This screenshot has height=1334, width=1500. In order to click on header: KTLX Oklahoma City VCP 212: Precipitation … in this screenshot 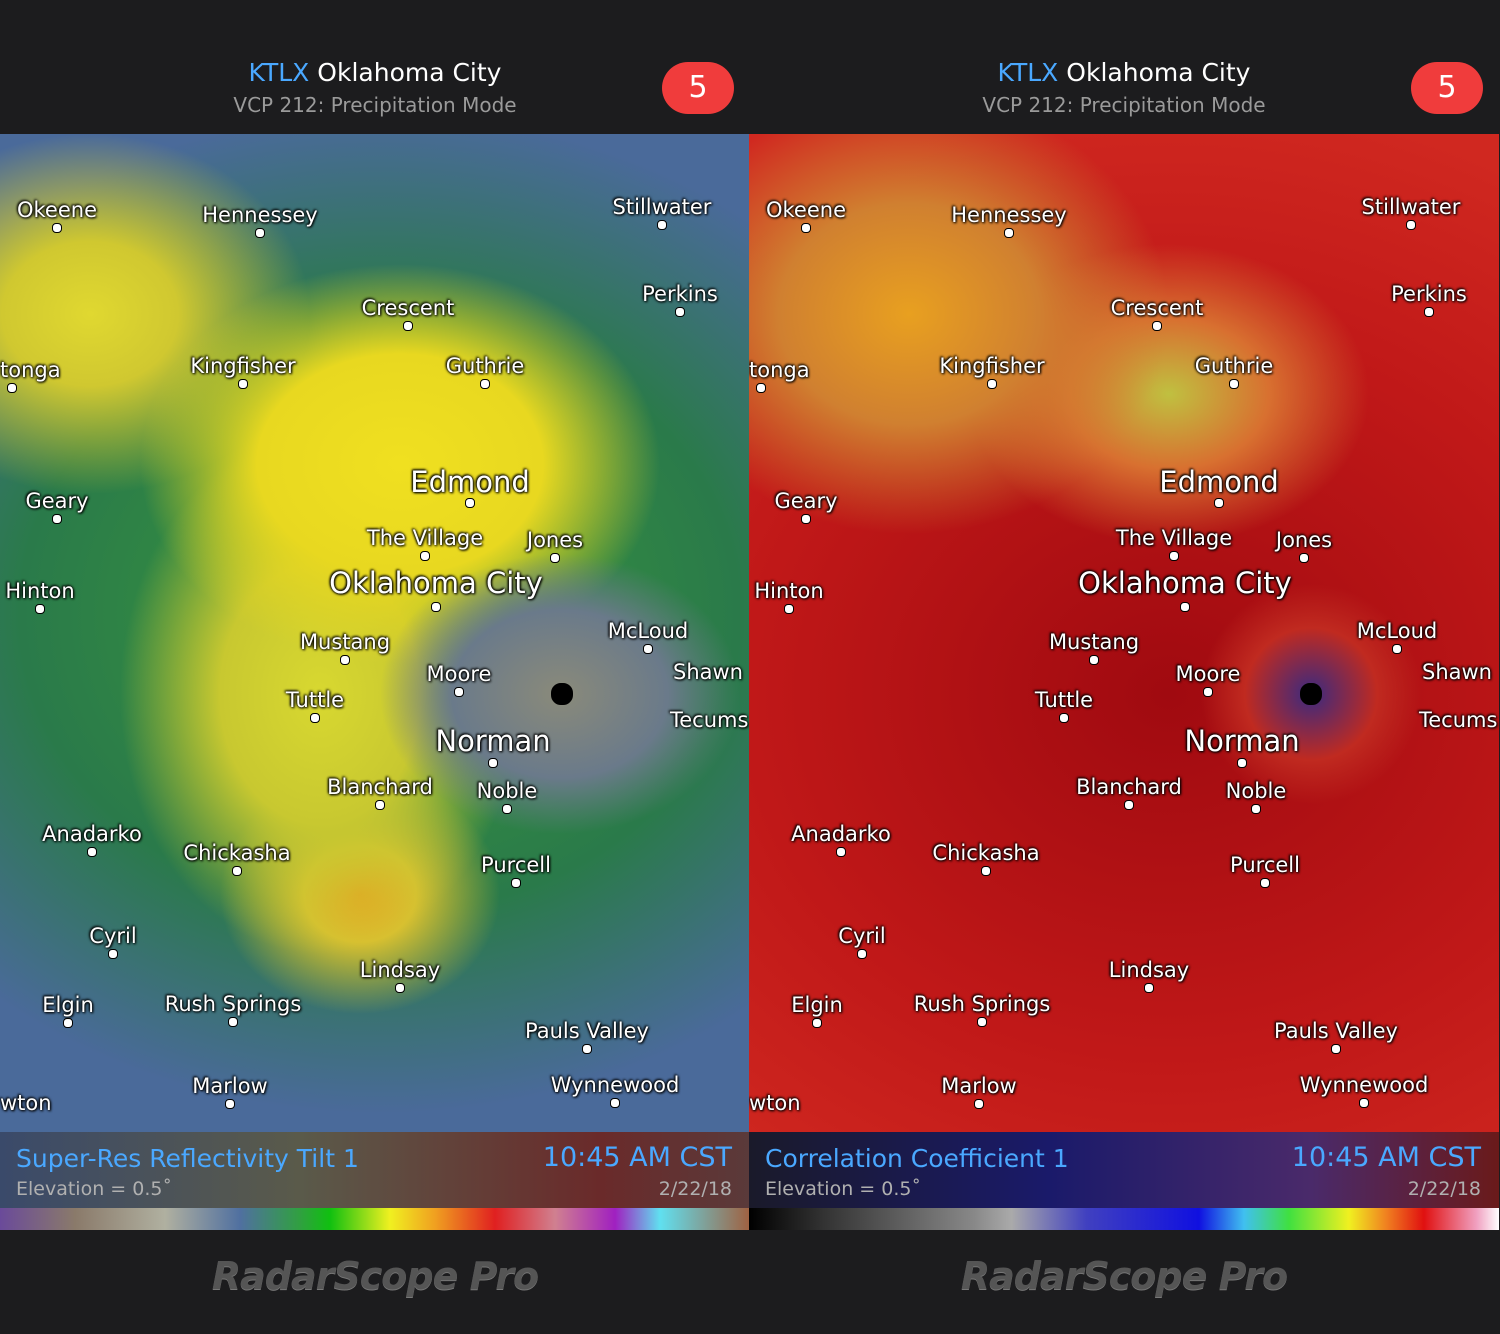, I will do `click(1124, 67)`.